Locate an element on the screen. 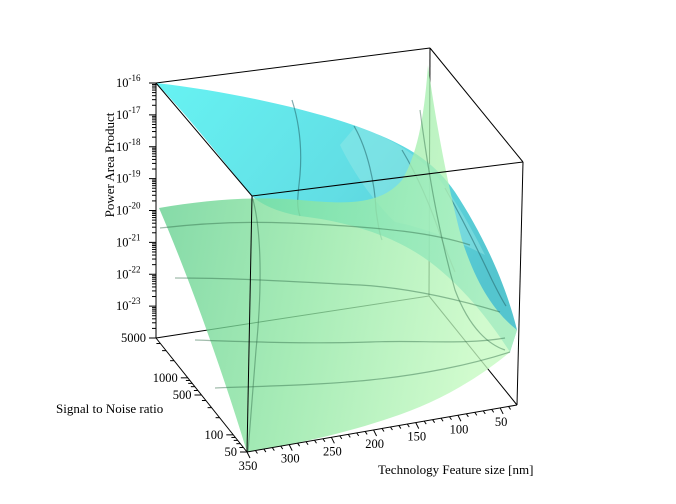 The image size is (676, 504). x-axis-tick-labels: 350 300 250 200 150 100 50 is located at coordinates (373, 444).